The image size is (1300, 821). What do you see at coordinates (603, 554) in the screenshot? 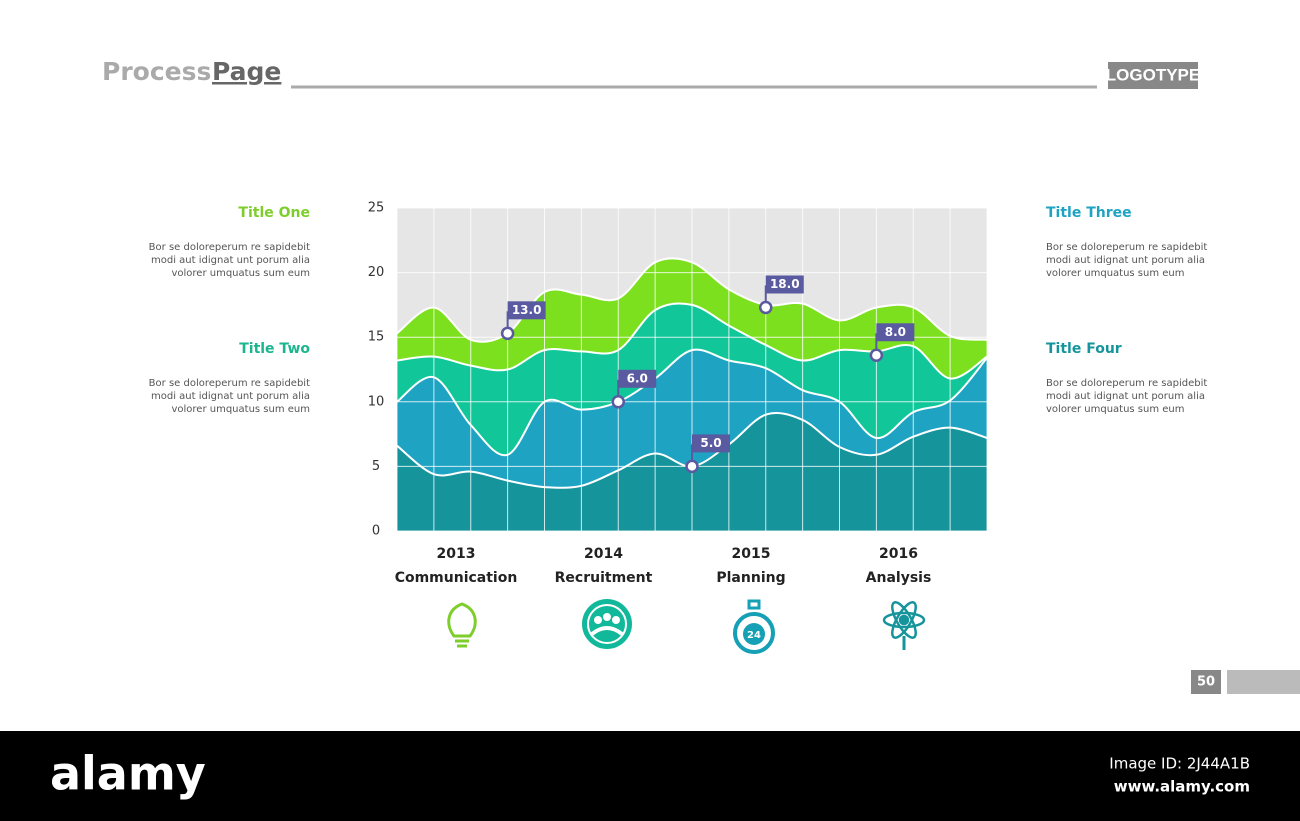
I see `x-tick-label: 2014` at bounding box center [603, 554].